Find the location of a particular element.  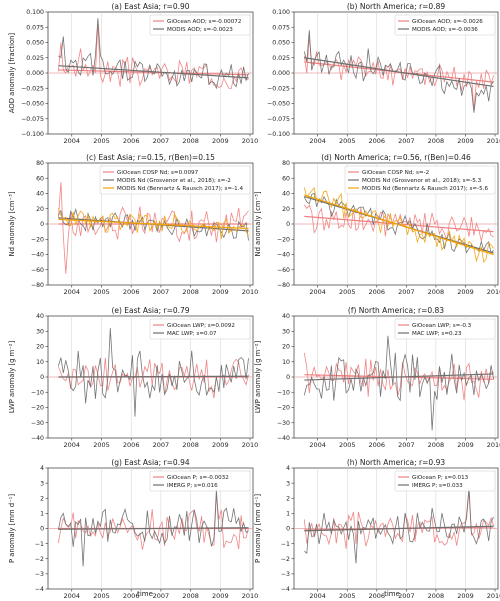

legend-entry: GiOcean LWP; s=-0.3 is located at coordinates (442, 326).